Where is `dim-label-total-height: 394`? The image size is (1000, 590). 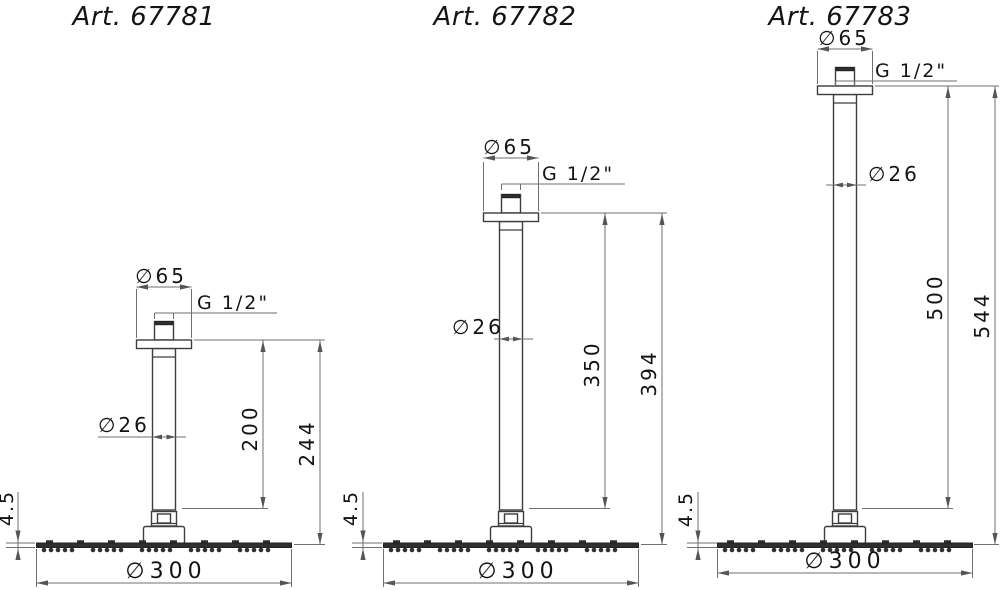
dim-label-total-height: 394 is located at coordinates (649, 372).